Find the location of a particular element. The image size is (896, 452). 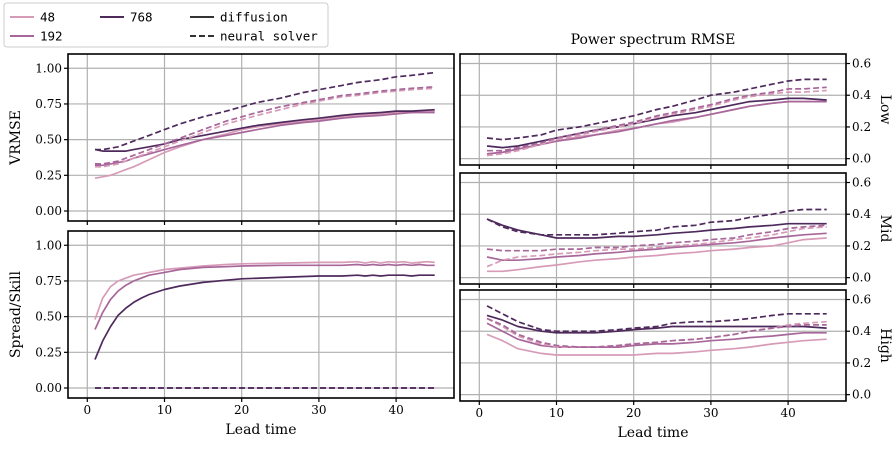

grid-ps-high is located at coordinates (653, 345).